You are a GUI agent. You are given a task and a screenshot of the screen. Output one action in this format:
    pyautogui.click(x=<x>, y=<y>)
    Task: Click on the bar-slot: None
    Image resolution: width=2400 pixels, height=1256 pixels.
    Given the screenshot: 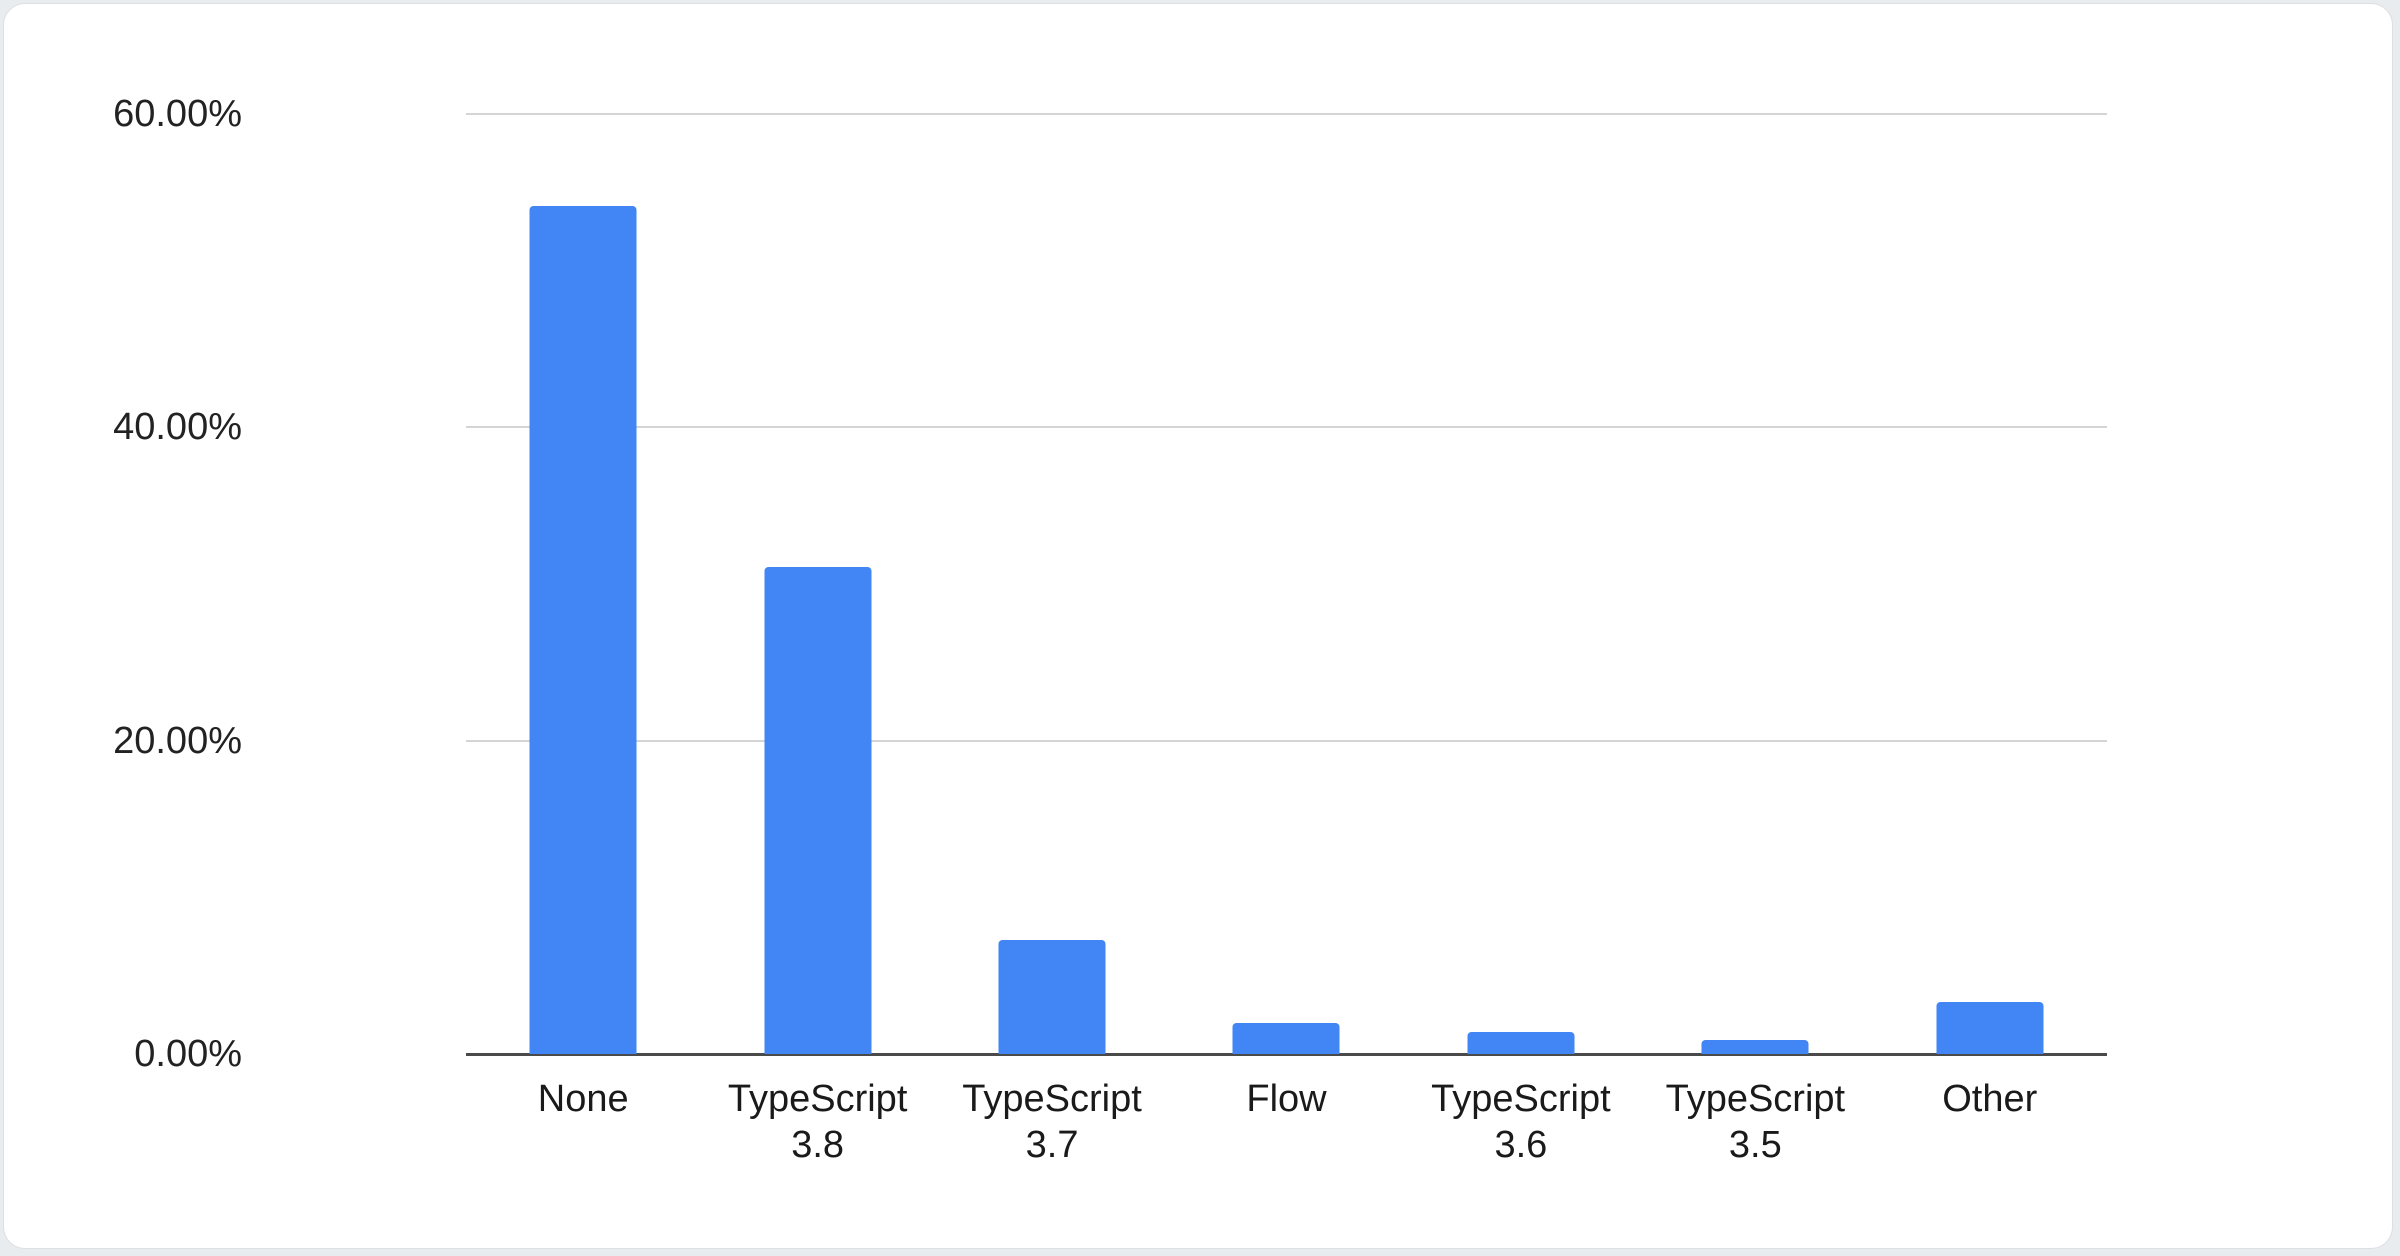 What is the action you would take?
    pyautogui.click(x=583, y=626)
    